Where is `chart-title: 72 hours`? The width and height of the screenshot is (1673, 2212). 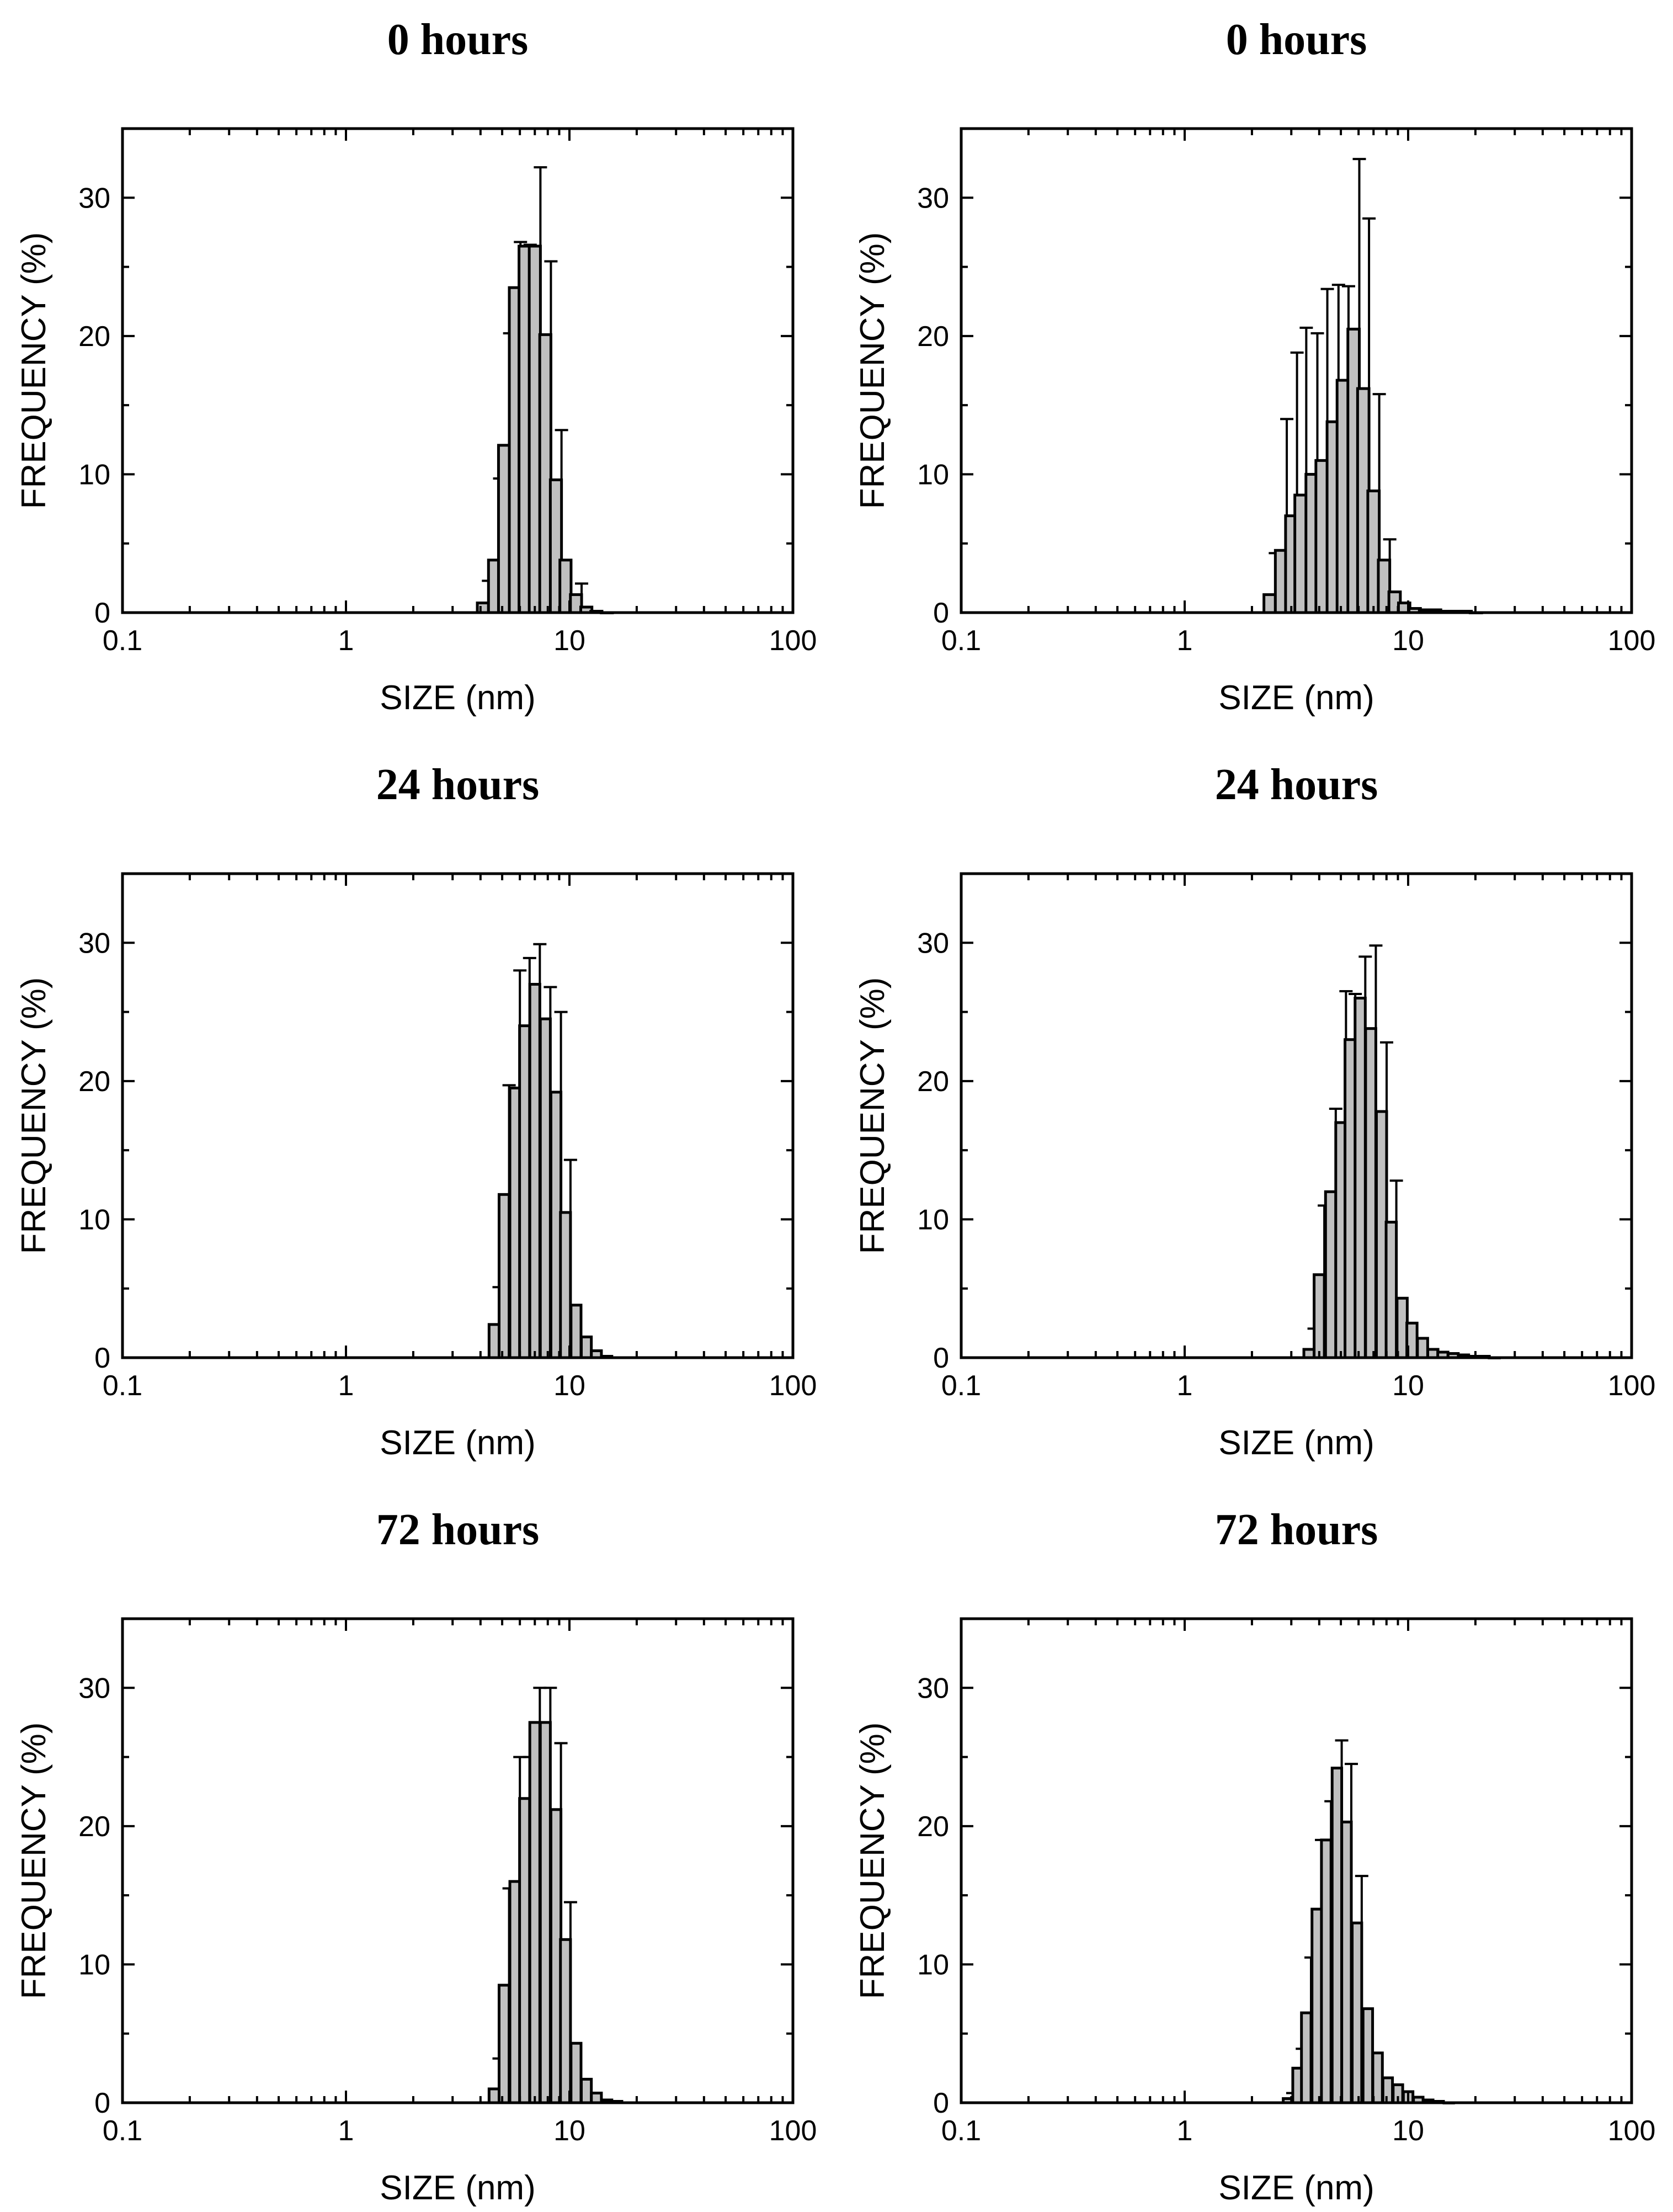 chart-title: 72 hours is located at coordinates (1296, 1530).